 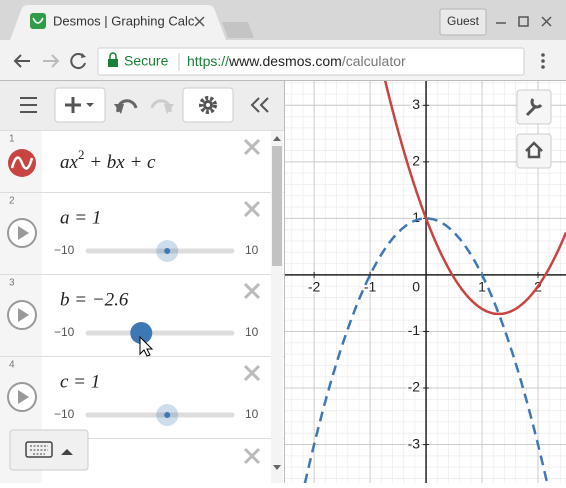 What do you see at coordinates (238, 30) in the screenshot?
I see `new-tab` at bounding box center [238, 30].